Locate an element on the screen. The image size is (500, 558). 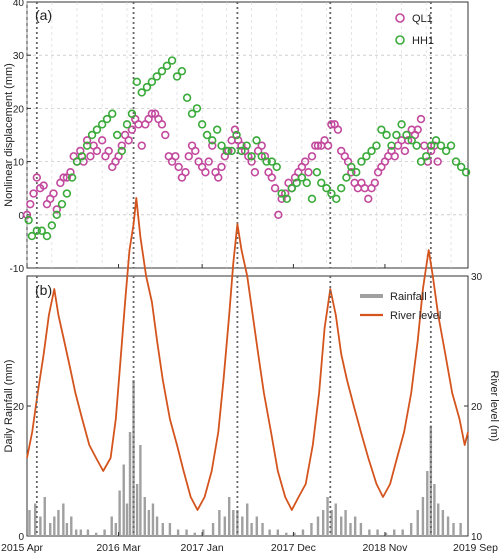
x-tick-label: 2016 Mar is located at coordinates (118, 548).